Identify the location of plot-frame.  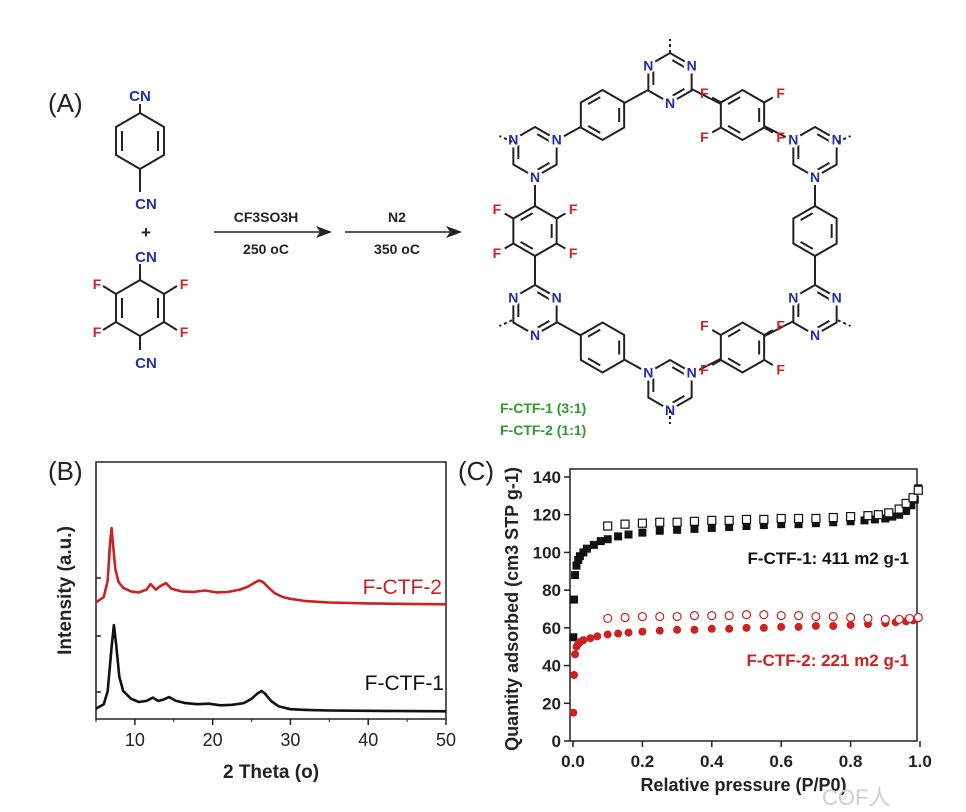
(271, 590).